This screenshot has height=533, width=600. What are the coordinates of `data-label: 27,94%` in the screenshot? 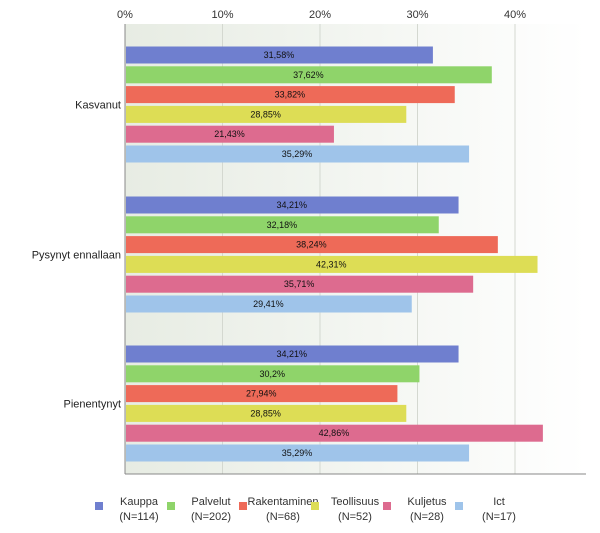 It's located at (261, 394).